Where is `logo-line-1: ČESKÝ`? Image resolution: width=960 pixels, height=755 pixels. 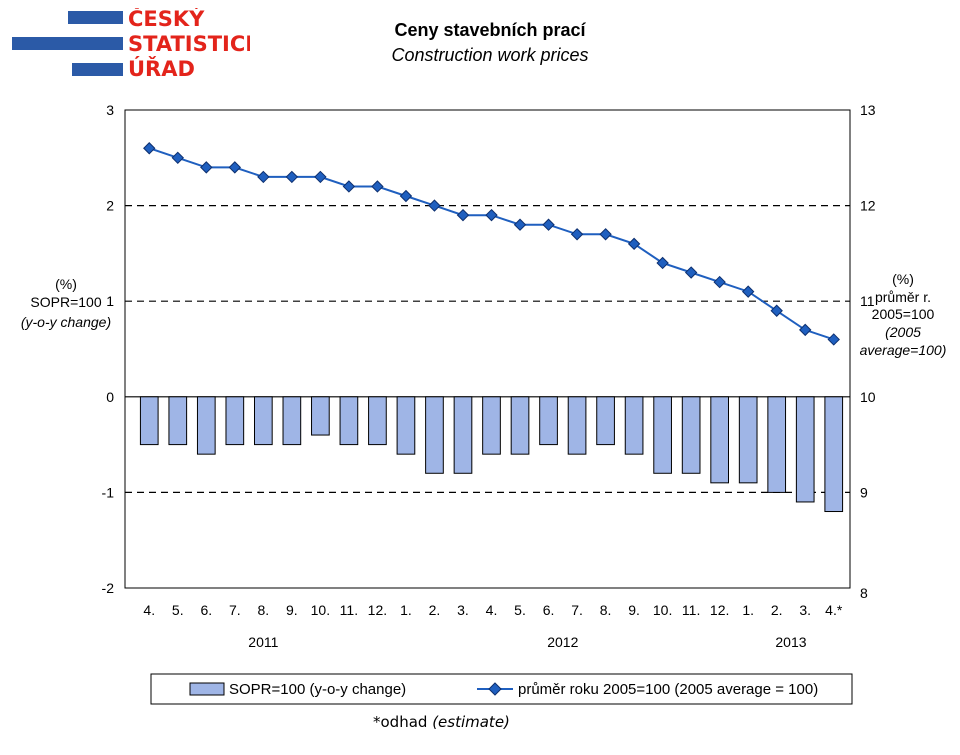
logo-line-1: ČESKÝ is located at coordinates (166, 19).